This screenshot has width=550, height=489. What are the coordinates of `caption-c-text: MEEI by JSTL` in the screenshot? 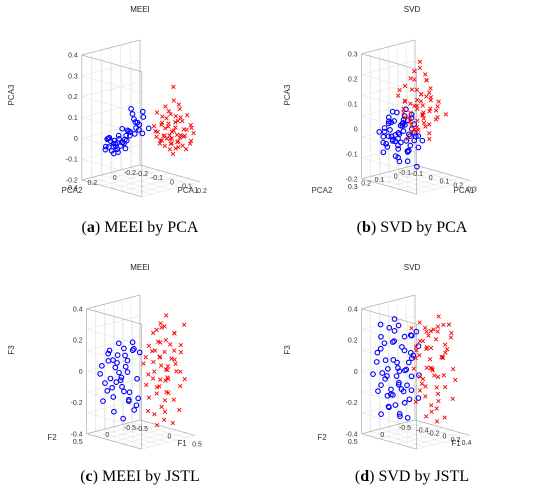 It's located at (151, 476).